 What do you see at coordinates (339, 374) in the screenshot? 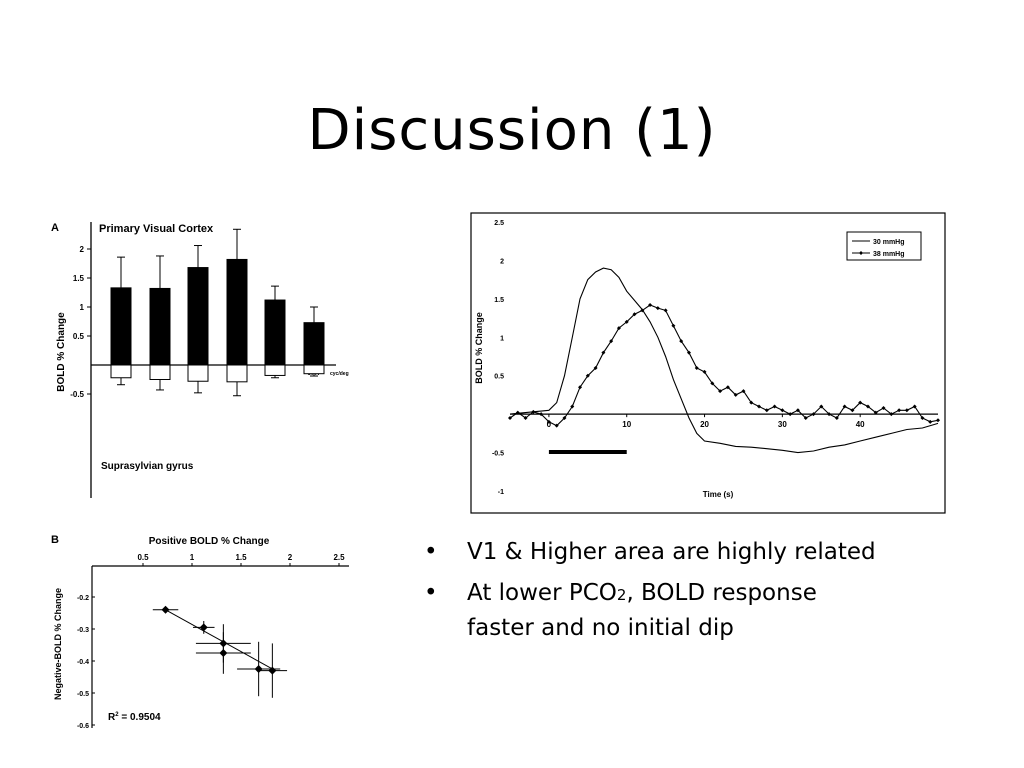
I see `x-unit-label: cyc/deg` at bounding box center [339, 374].